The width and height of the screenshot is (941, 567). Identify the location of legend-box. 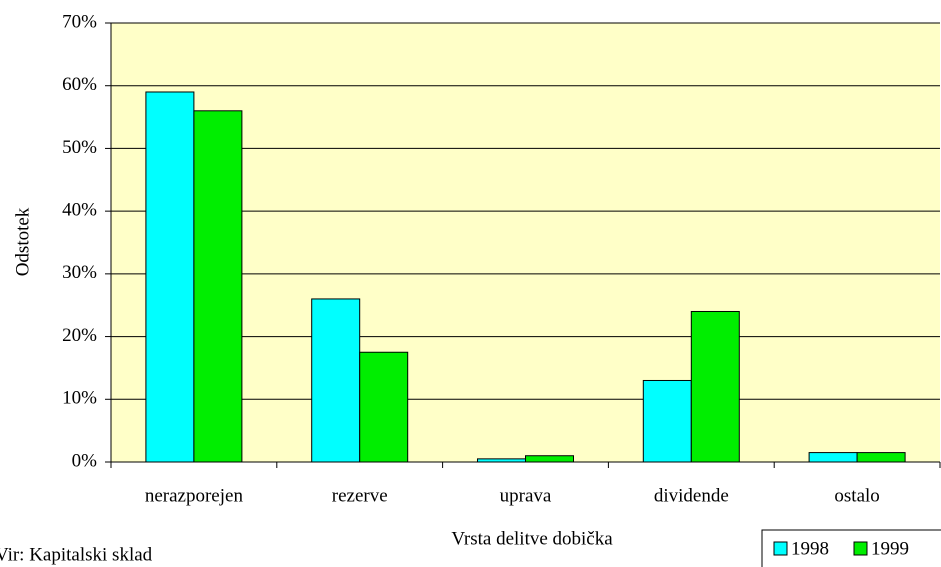
(851, 548).